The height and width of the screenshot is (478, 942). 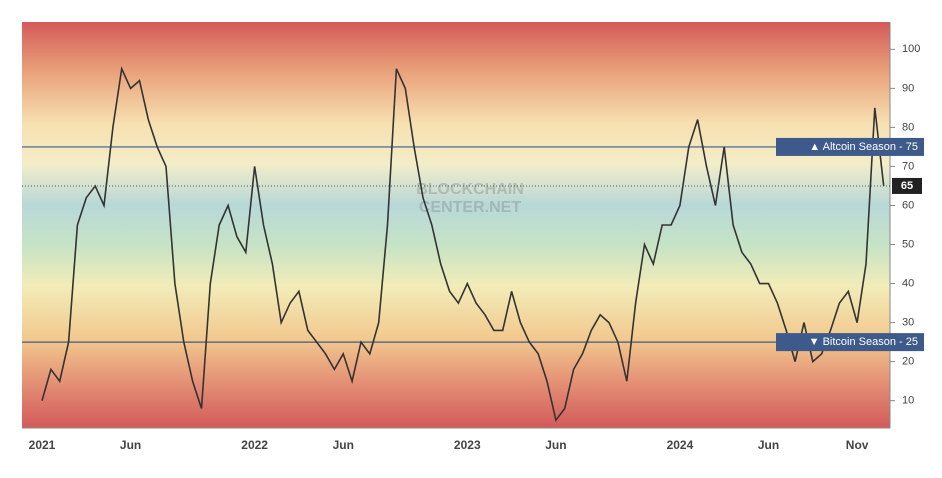 What do you see at coordinates (254, 445) in the screenshot?
I see `x-tick-label: 2022` at bounding box center [254, 445].